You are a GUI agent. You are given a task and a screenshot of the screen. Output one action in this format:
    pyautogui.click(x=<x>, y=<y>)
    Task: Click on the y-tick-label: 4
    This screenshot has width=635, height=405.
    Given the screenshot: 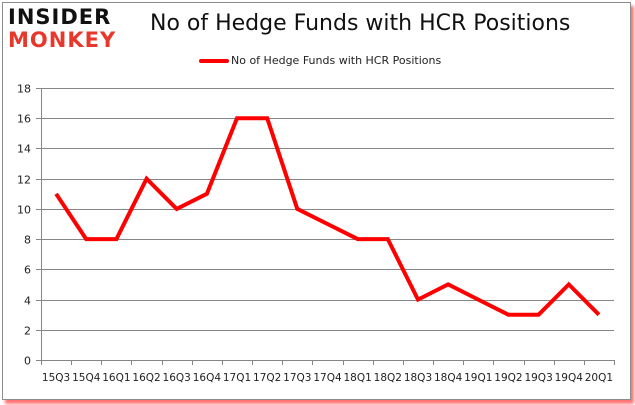 What is the action you would take?
    pyautogui.click(x=27, y=301)
    